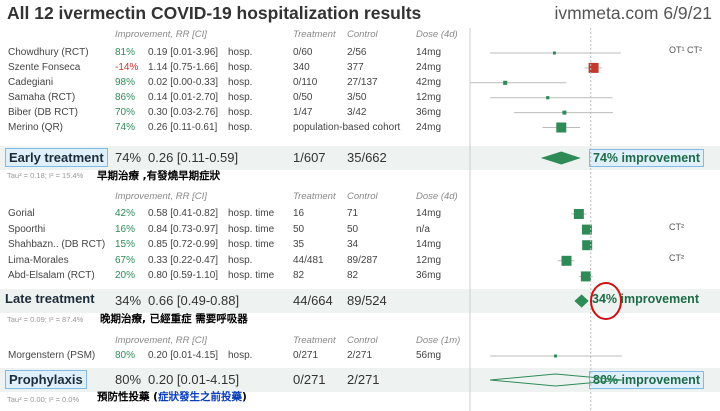  I want to click on summary-improvement: 74%, so click(128, 157).